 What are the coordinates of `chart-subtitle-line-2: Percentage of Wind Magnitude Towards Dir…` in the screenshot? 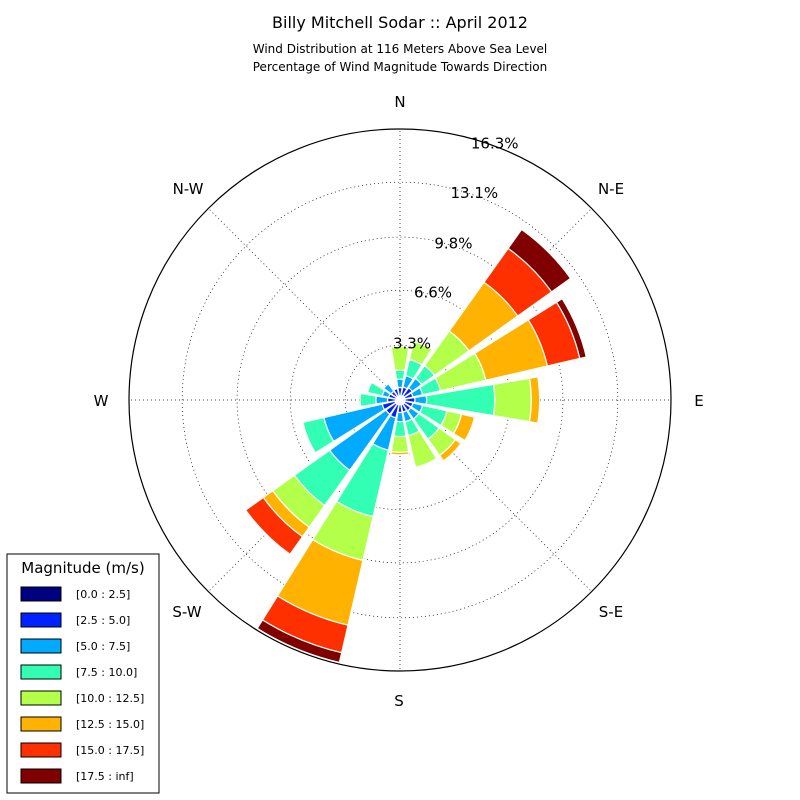 It's located at (400, 67).